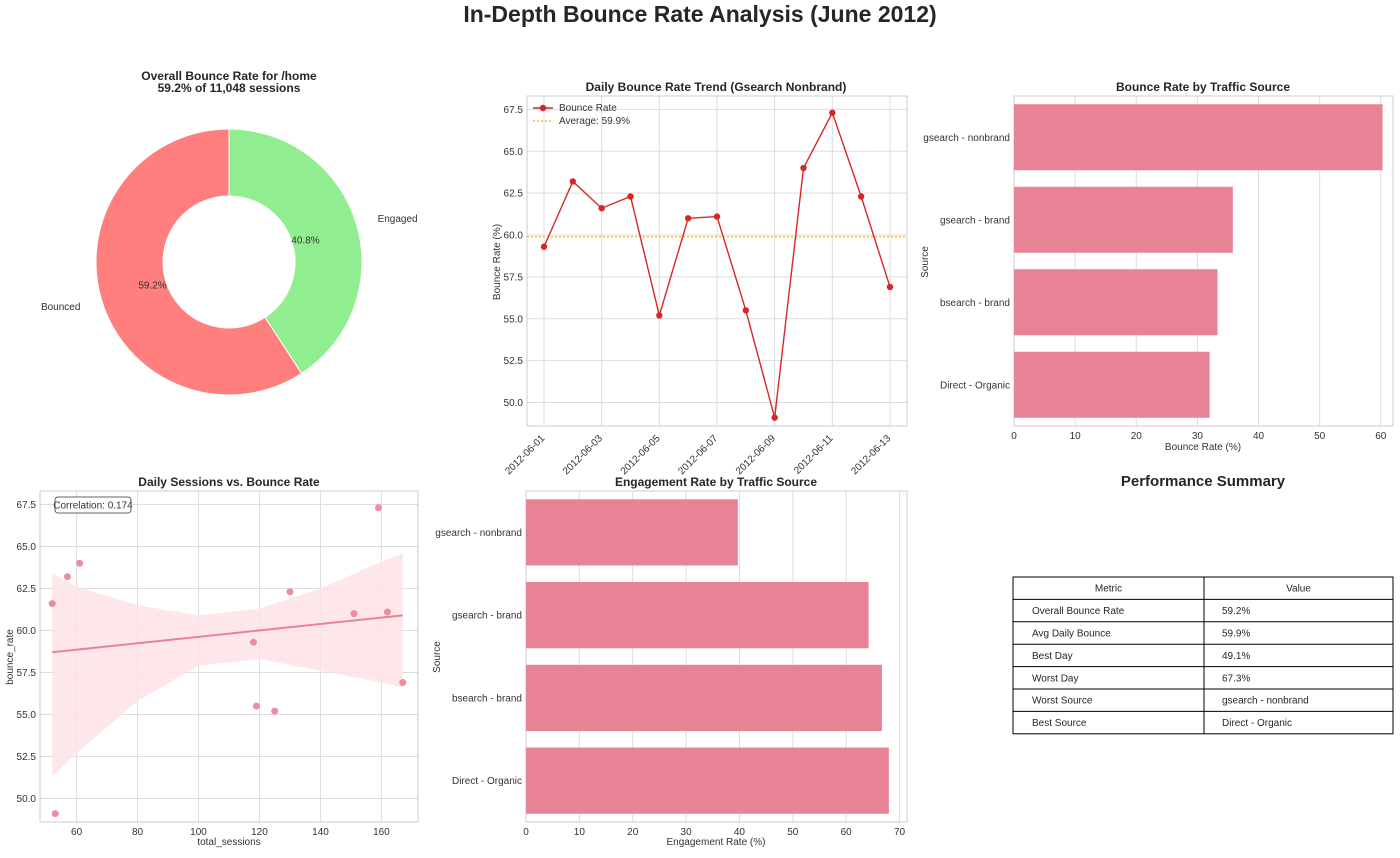 This screenshot has height=858, width=1400. I want to click on trend-xtick: 2012-06-07, so click(698, 455).